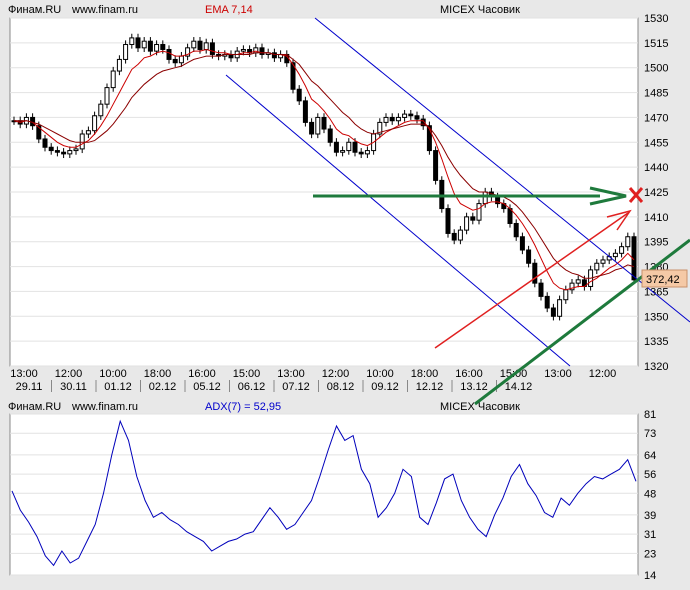 This screenshot has width=690, height=590. I want to click on adx-source-label: Финам.RU, so click(34, 407).